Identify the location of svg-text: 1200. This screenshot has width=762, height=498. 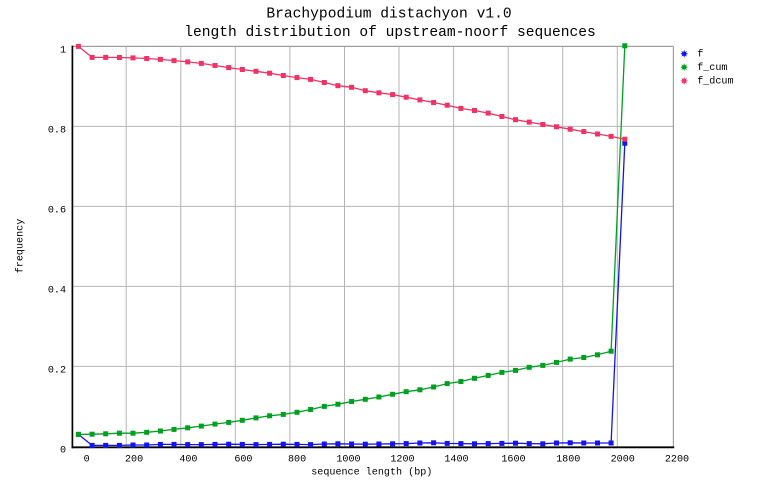
(402, 459).